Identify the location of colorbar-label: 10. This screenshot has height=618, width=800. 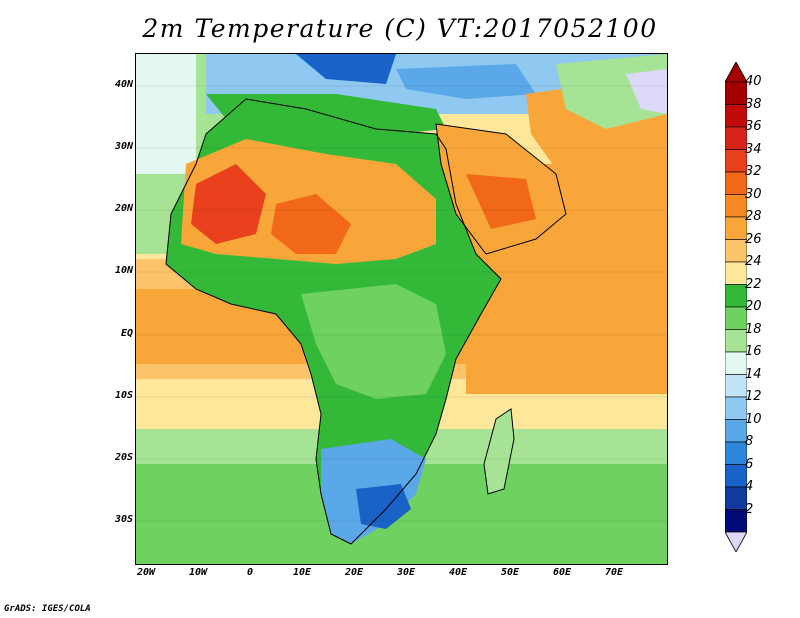
(753, 419).